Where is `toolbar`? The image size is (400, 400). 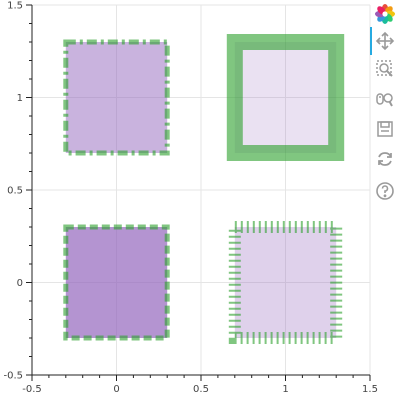 toolbar is located at coordinates (384, 200).